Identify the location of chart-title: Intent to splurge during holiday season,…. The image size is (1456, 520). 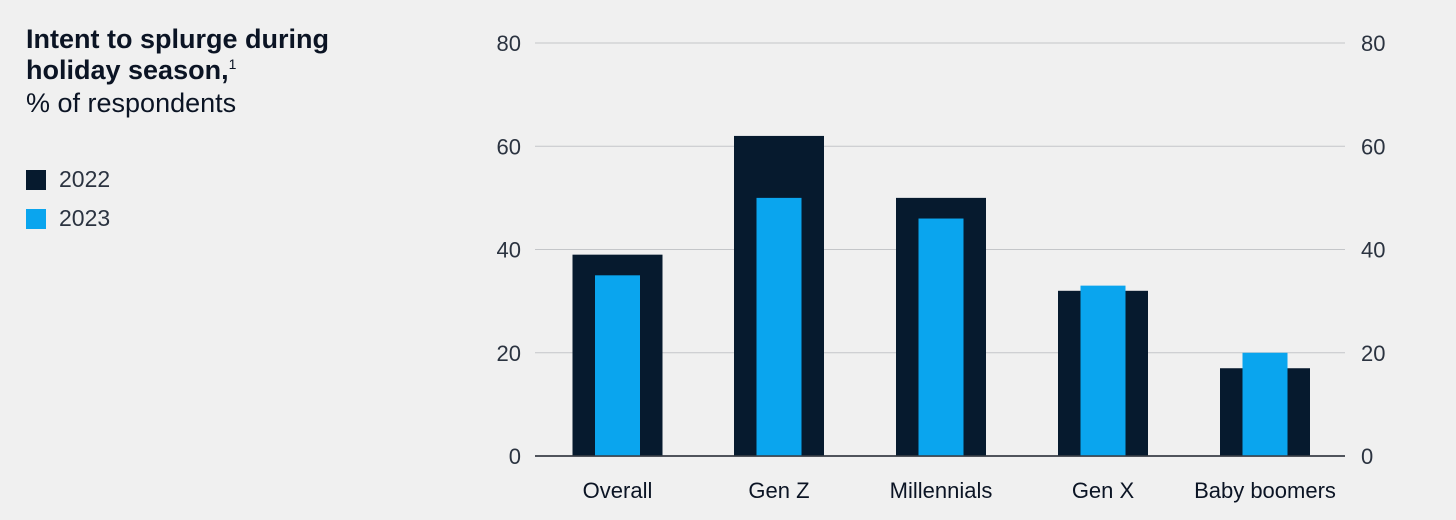
(177, 54).